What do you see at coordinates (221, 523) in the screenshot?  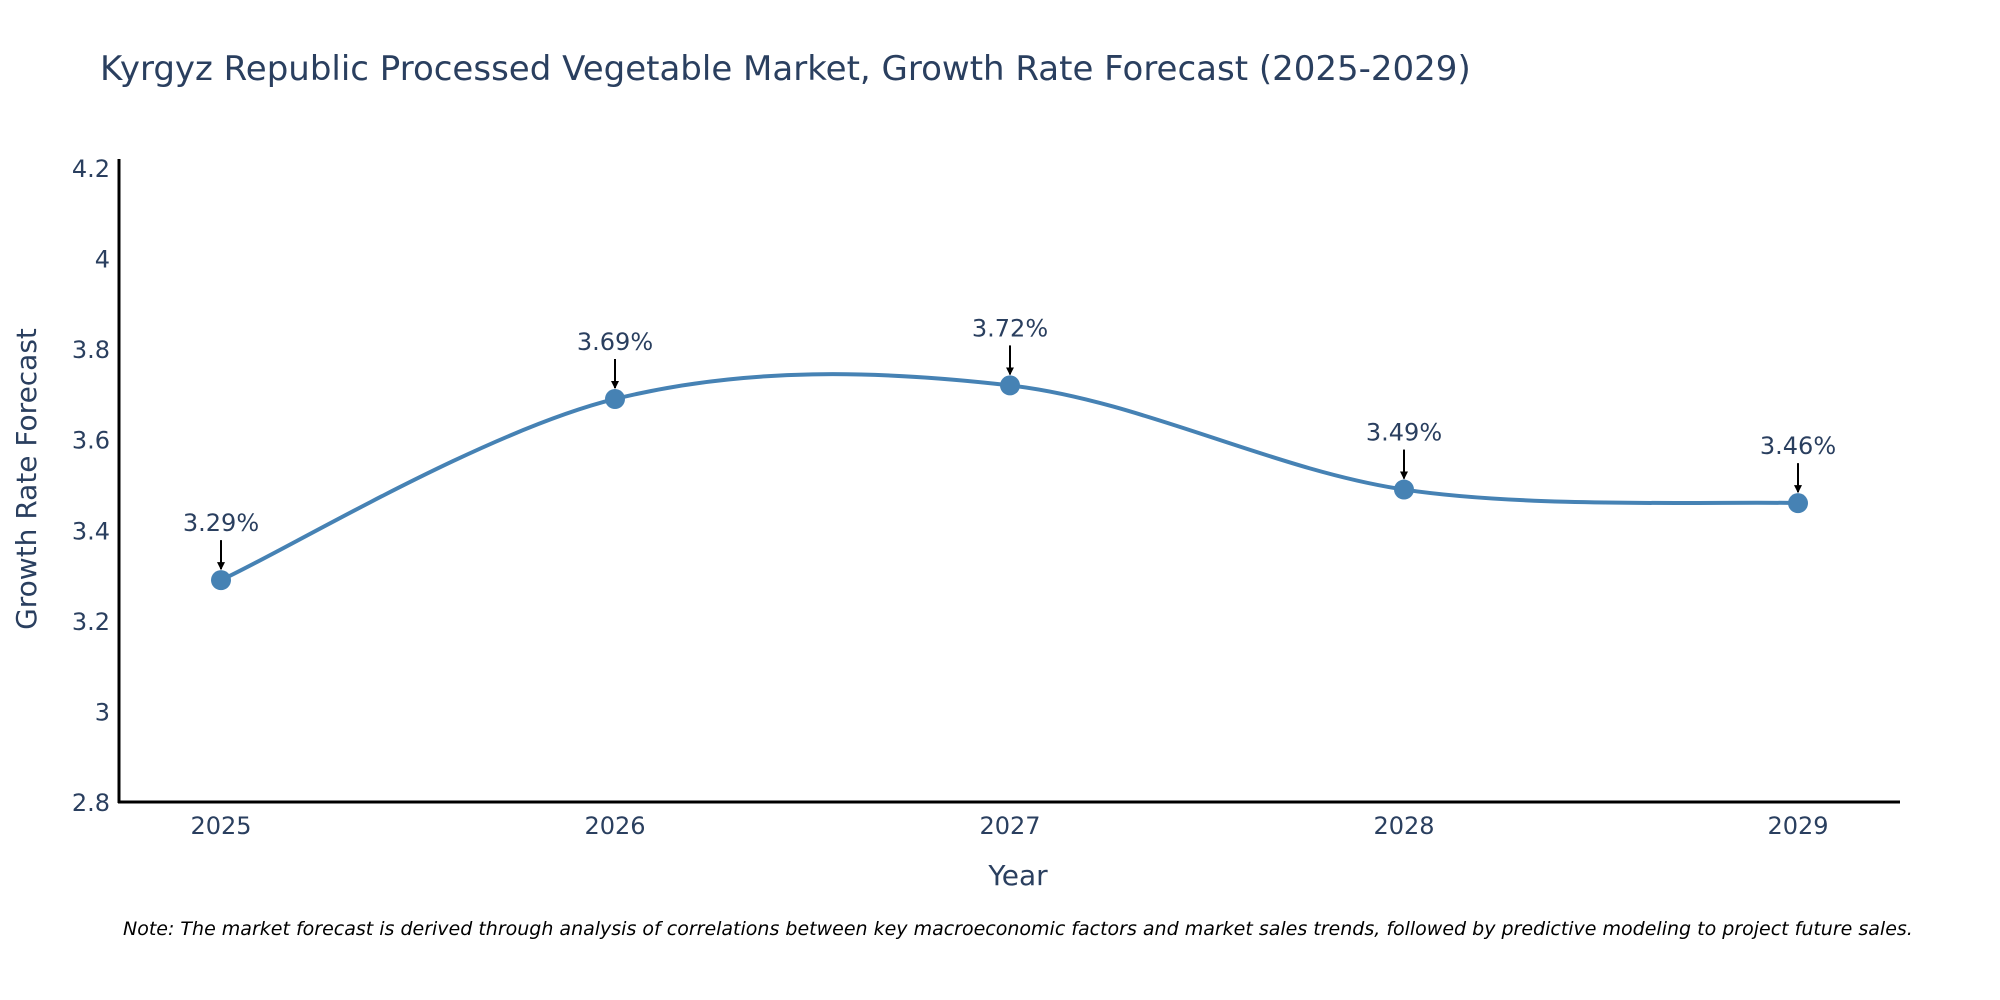 I see `data-label: 3.29%` at bounding box center [221, 523].